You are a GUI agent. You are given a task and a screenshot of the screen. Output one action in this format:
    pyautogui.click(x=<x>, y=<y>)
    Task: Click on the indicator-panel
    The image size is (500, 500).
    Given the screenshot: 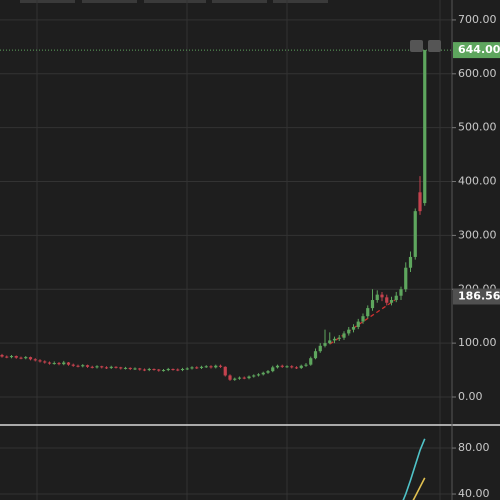 What is the action you would take?
    pyautogui.click(x=414, y=469)
    